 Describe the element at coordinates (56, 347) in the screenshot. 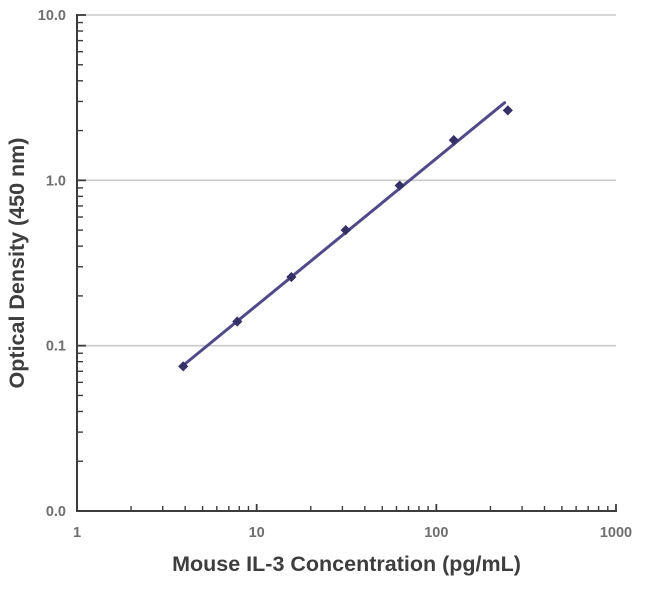

I see `y-tick-label: 0.1` at that location.